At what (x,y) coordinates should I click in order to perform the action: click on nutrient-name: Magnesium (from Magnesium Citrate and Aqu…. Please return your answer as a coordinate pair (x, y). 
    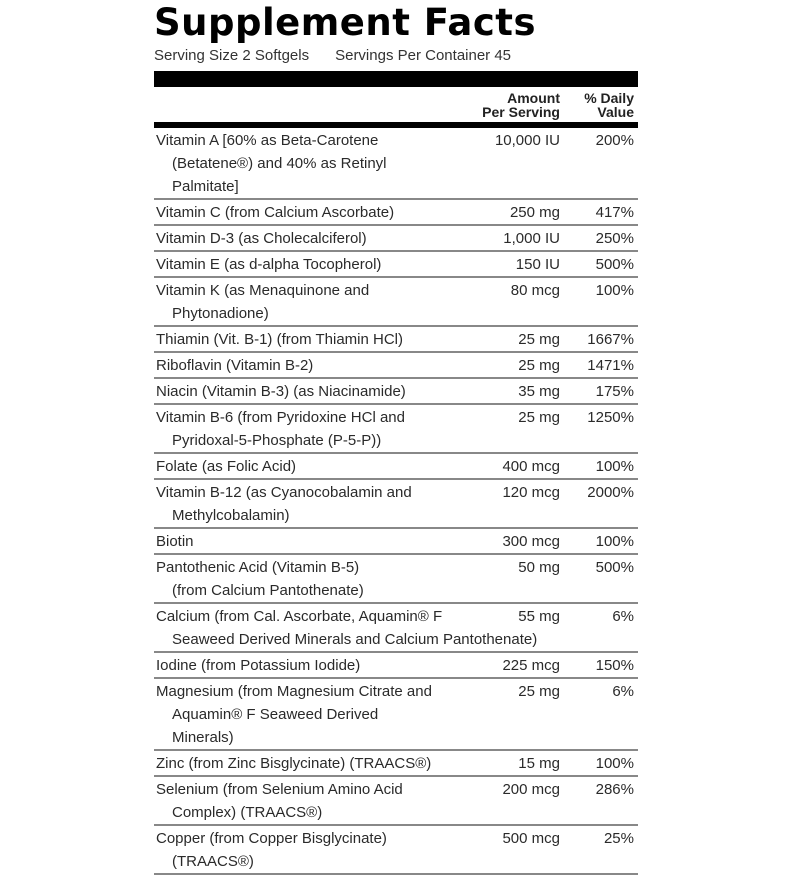
    Looking at the image, I should click on (298, 714).